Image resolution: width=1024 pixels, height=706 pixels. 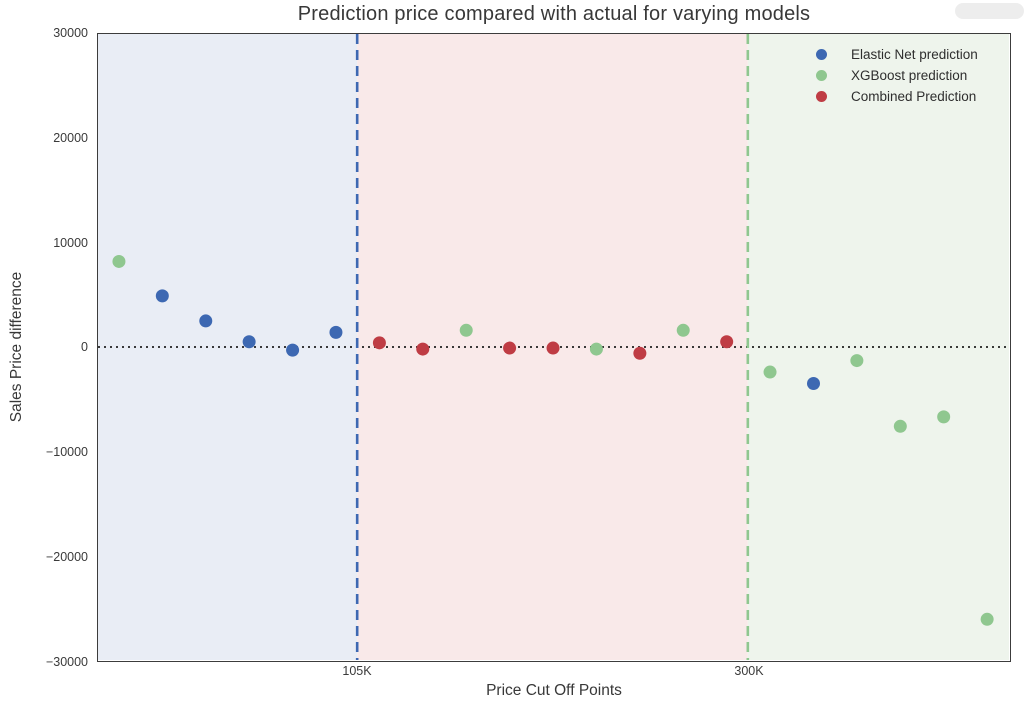 What do you see at coordinates (914, 96) in the screenshot?
I see `legend-label: Combined Prediction` at bounding box center [914, 96].